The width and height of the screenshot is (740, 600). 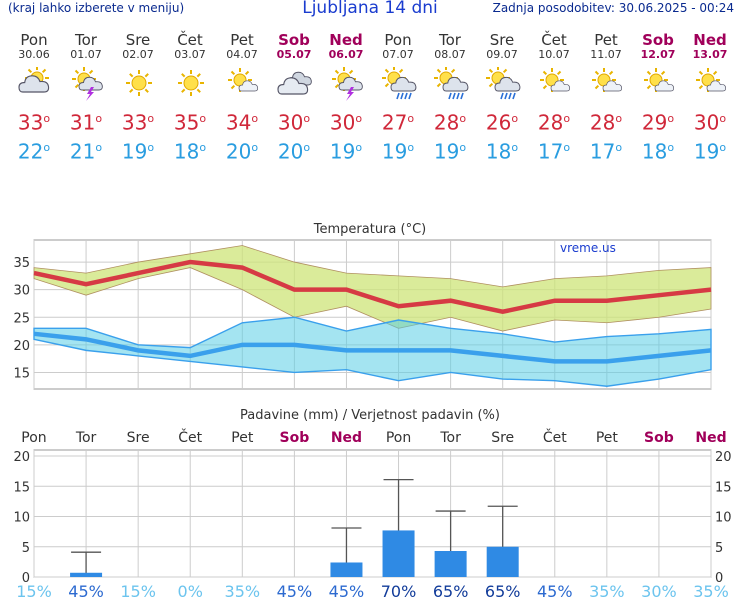 I want to click on max-temperature: 29o, so click(x=658, y=122).